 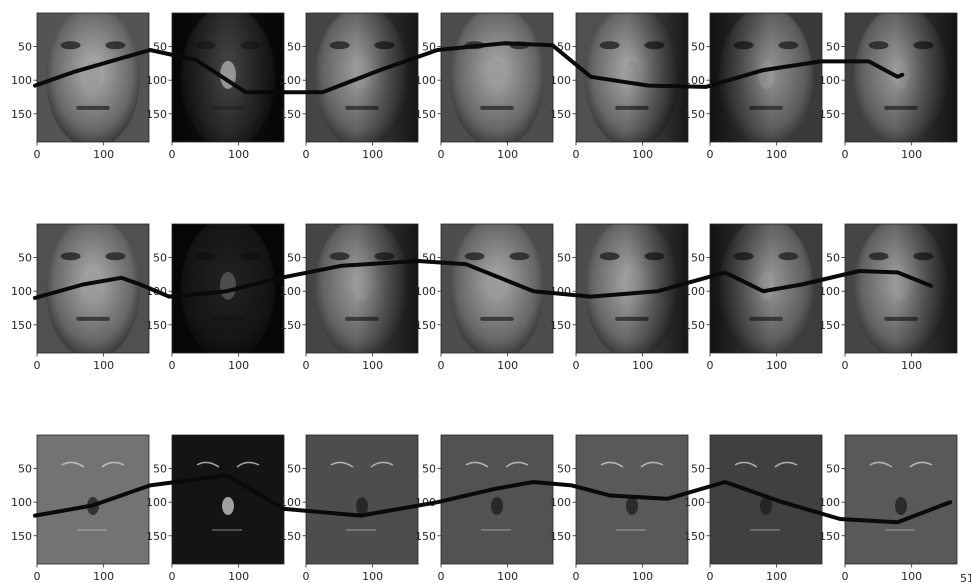 I want to click on panel-r2-c7: 50 100 150 0 100, so click(x=888, y=297).